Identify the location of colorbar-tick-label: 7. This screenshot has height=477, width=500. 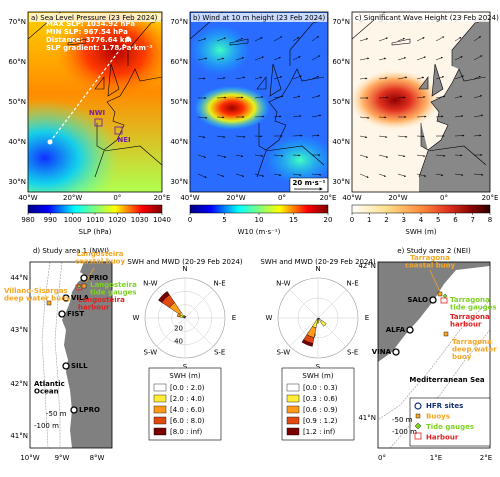
(473, 220).